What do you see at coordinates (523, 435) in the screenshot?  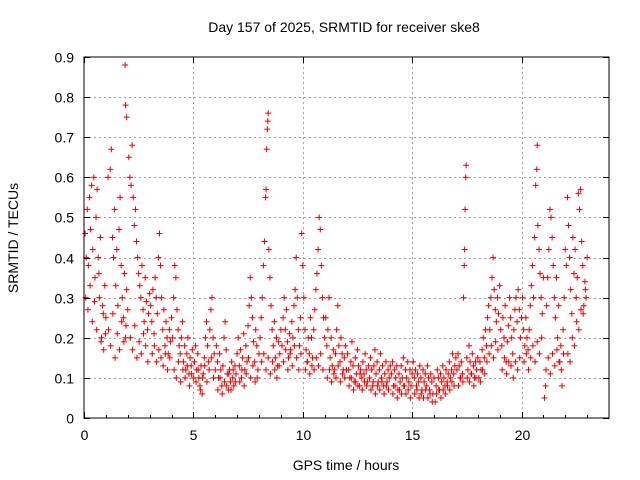 I see `x-tick-label: 20` at bounding box center [523, 435].